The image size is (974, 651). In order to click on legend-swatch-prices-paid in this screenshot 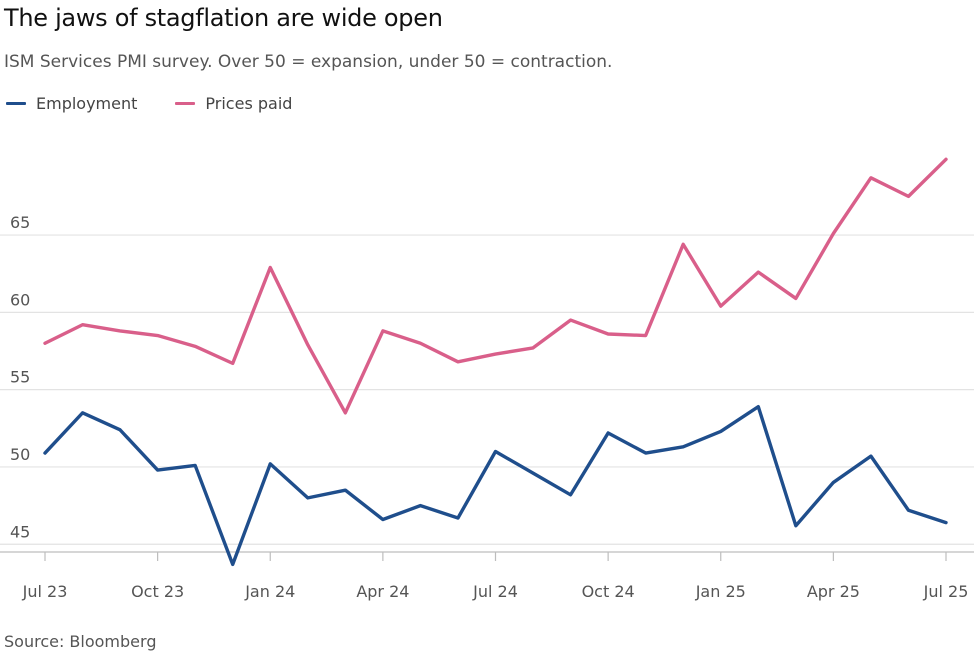, I will do `click(185, 103)`.